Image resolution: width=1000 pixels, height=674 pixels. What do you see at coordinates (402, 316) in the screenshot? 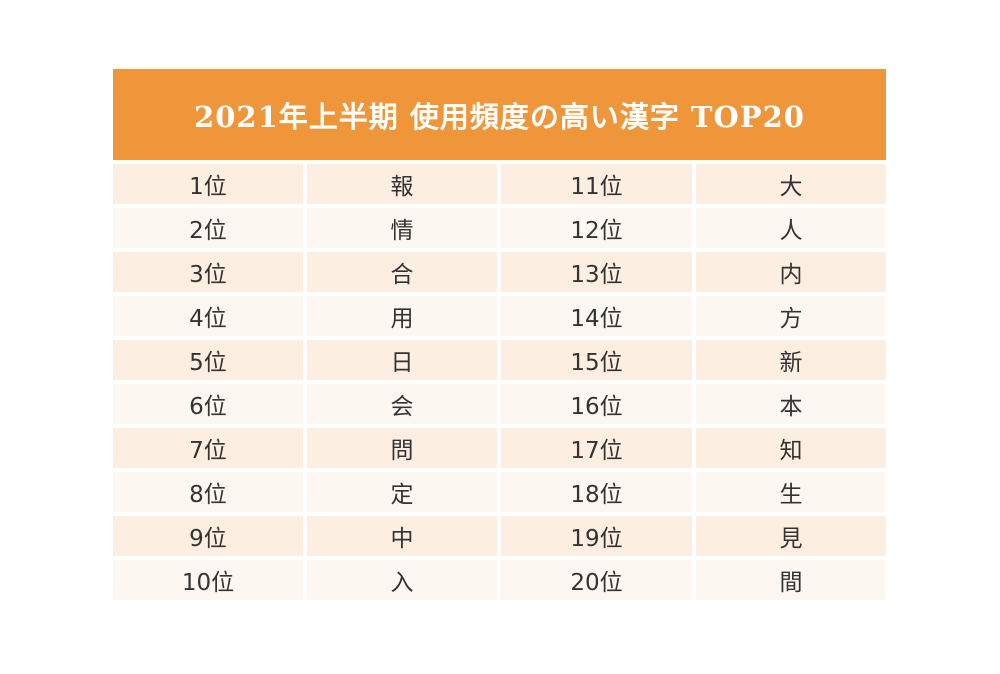
I see `kanji-cell: 用` at bounding box center [402, 316].